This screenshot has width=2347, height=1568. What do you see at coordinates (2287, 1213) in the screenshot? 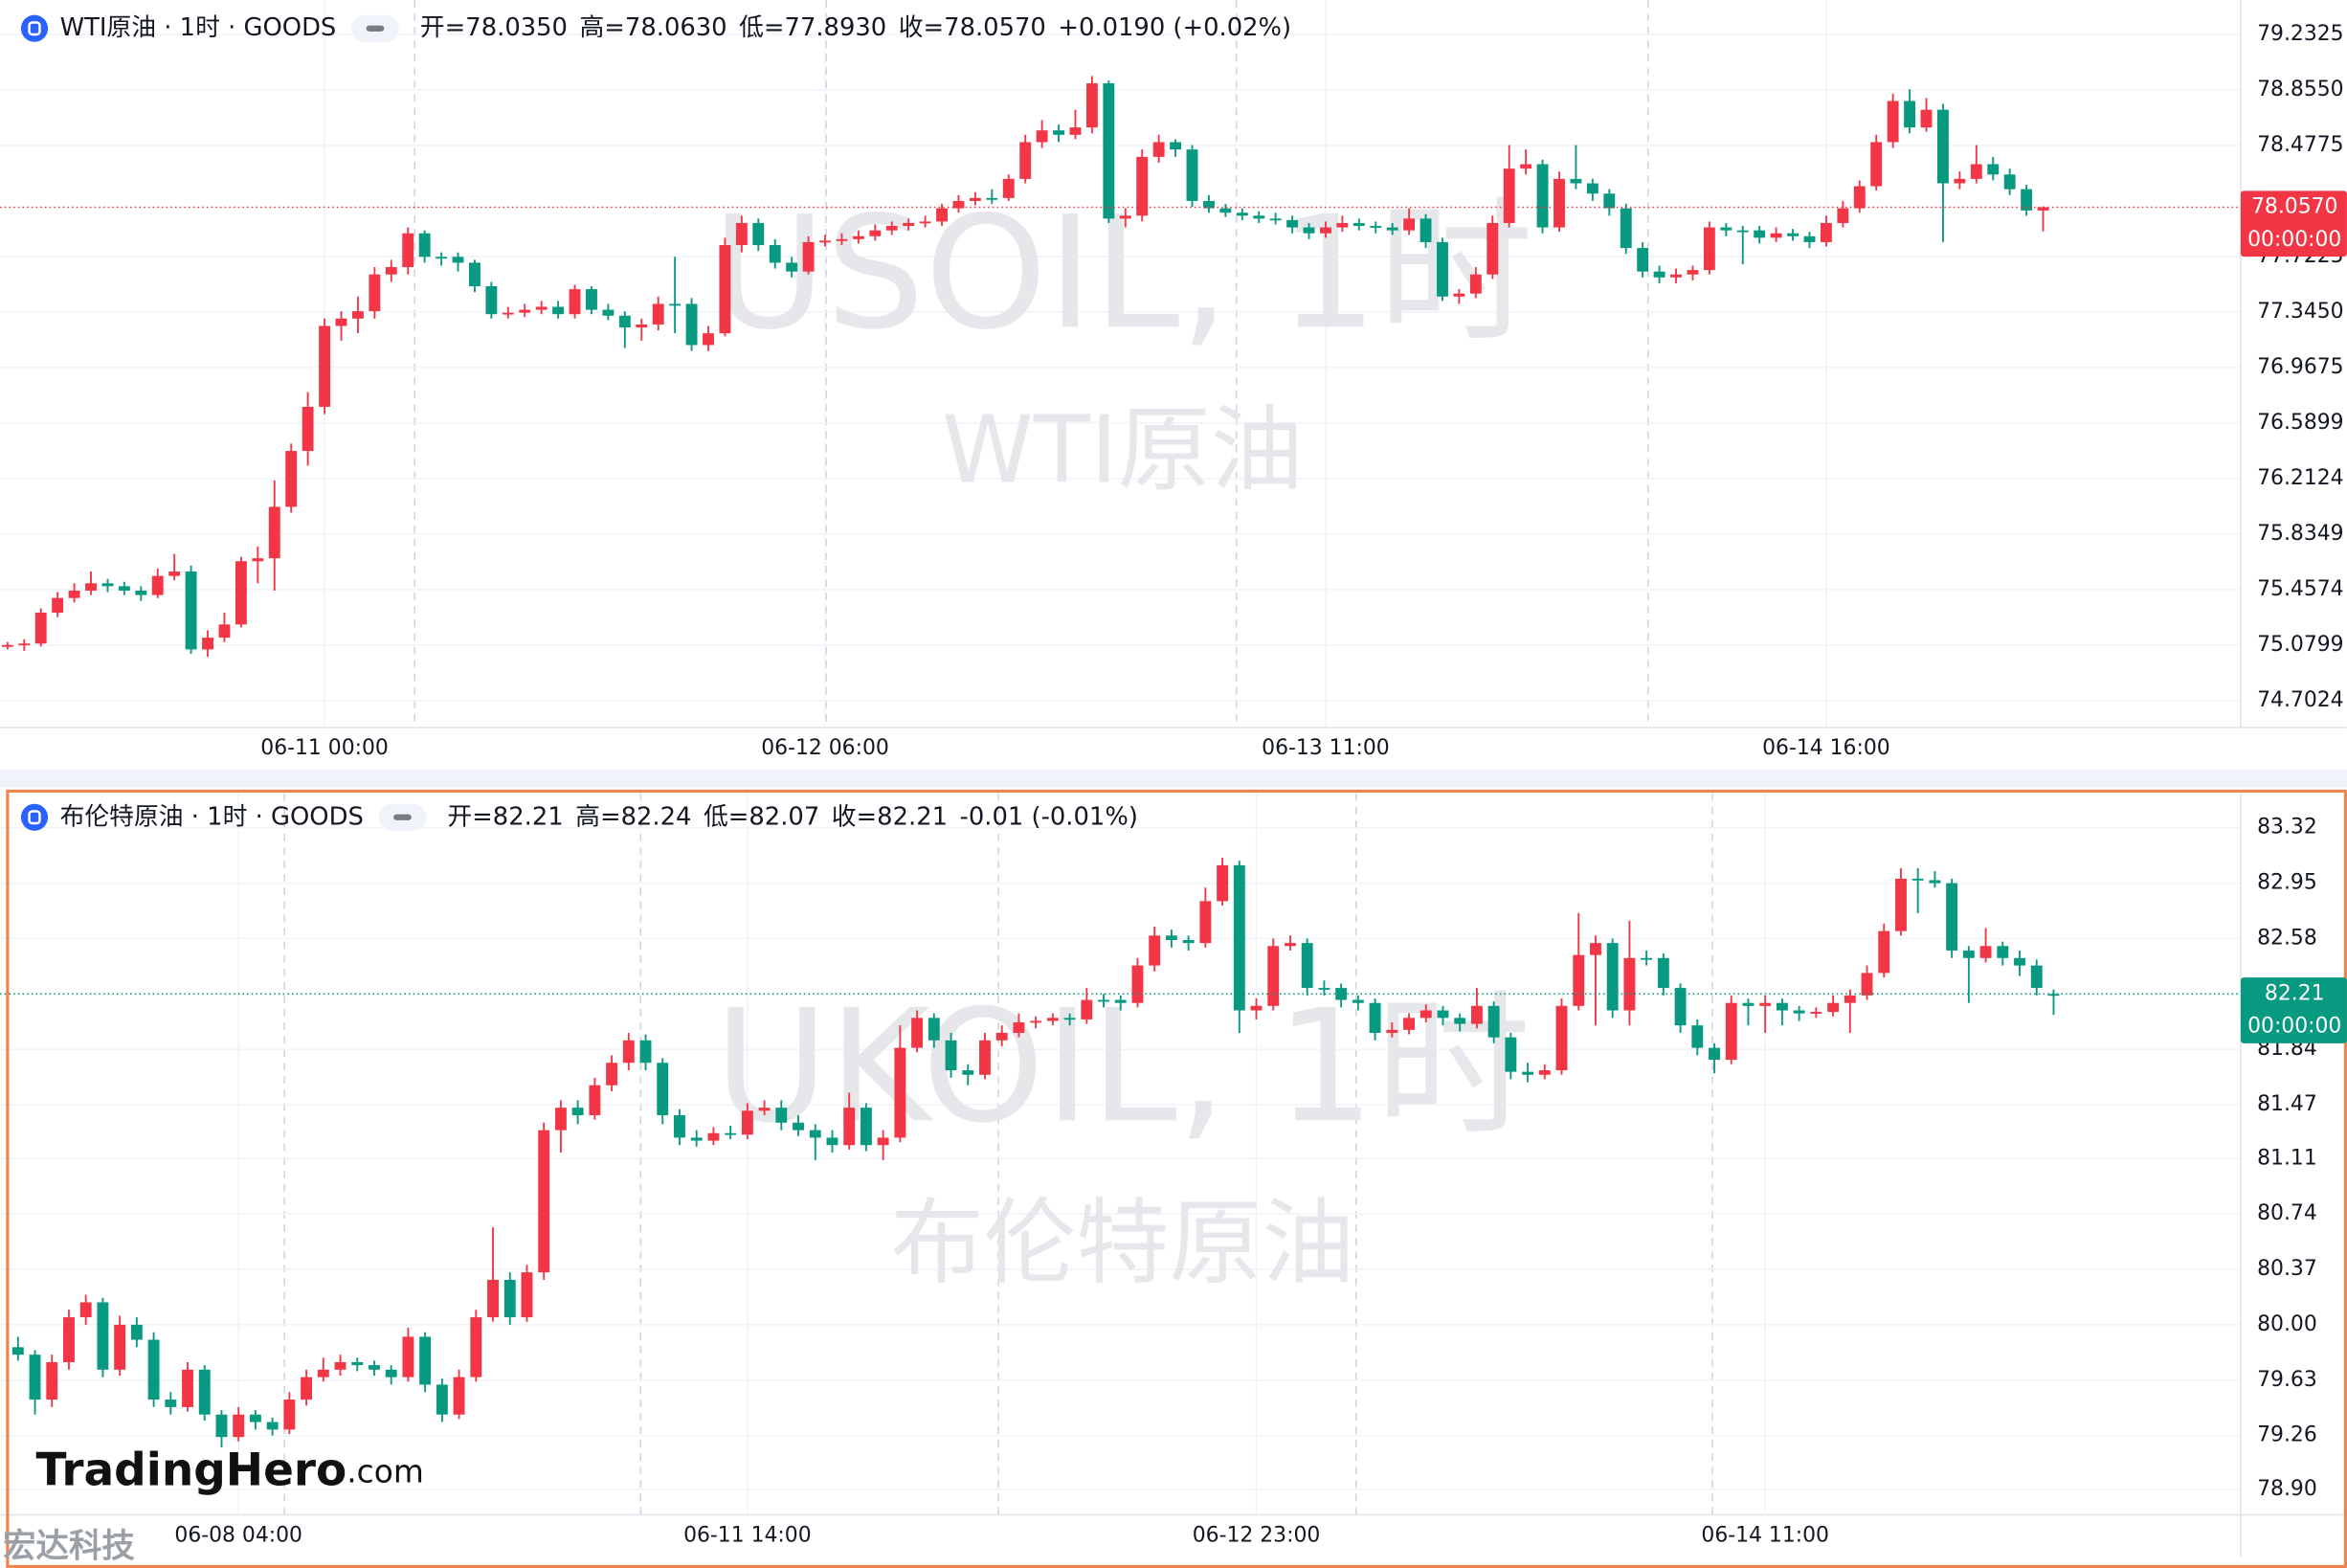
I see `y-tick-label: 80.74` at bounding box center [2287, 1213].